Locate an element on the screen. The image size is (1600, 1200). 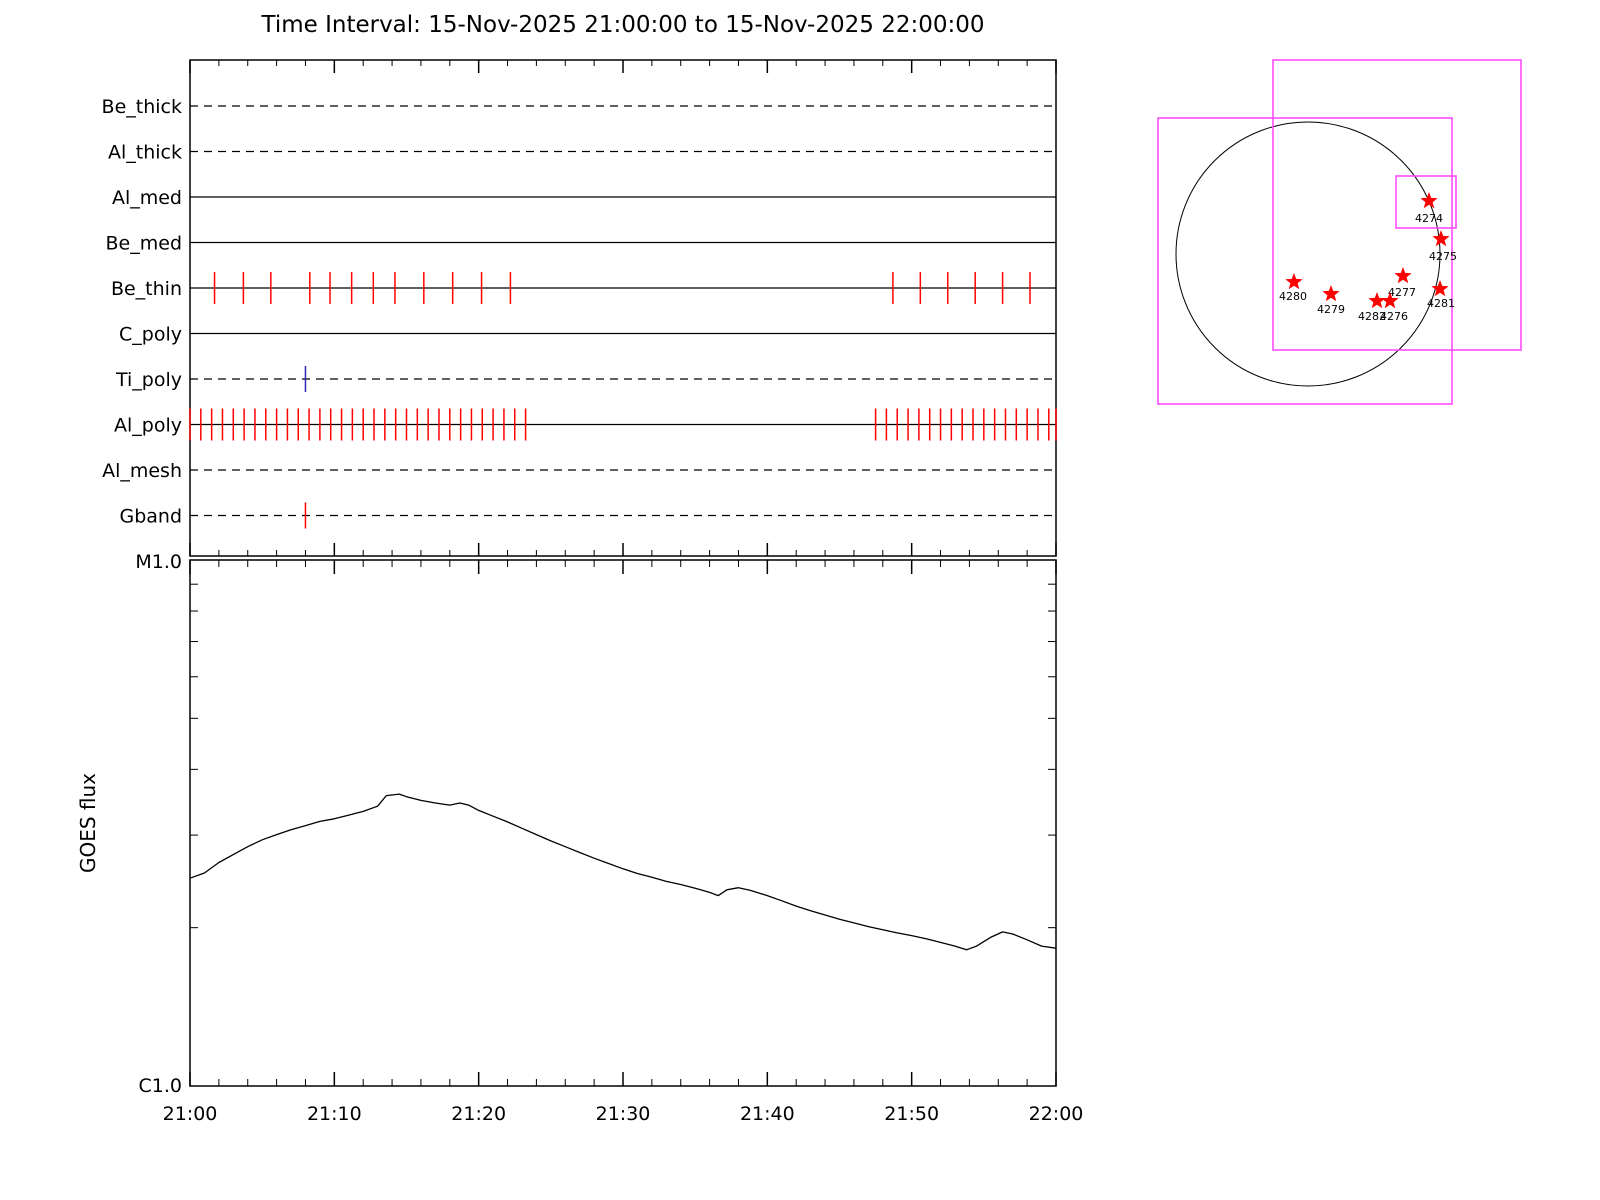
goes-flux-curve is located at coordinates (623, 872).